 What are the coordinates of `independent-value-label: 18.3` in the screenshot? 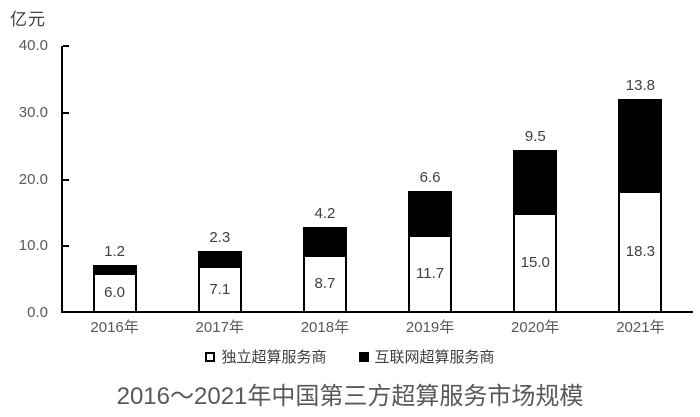 It's located at (640, 251).